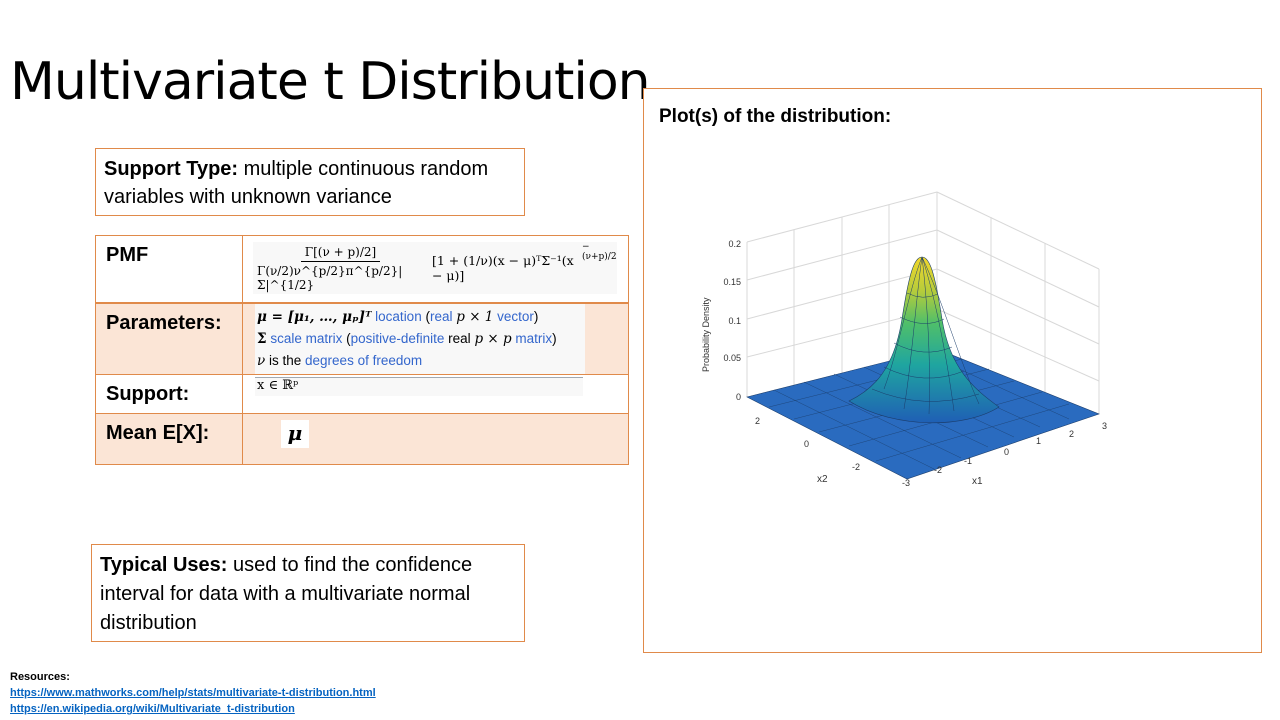  What do you see at coordinates (441, 316) in the screenshot?
I see `real-link: real` at bounding box center [441, 316].